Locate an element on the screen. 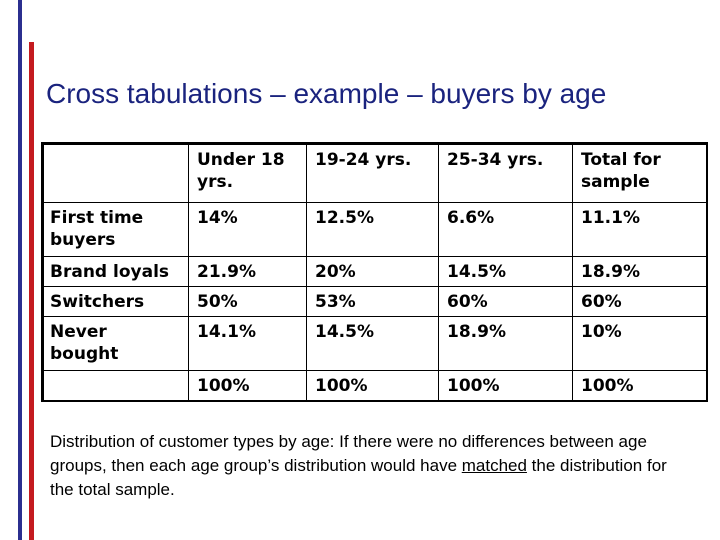 The image size is (720, 540). header-cell-19-24: 19-24 yrs. is located at coordinates (372, 173).